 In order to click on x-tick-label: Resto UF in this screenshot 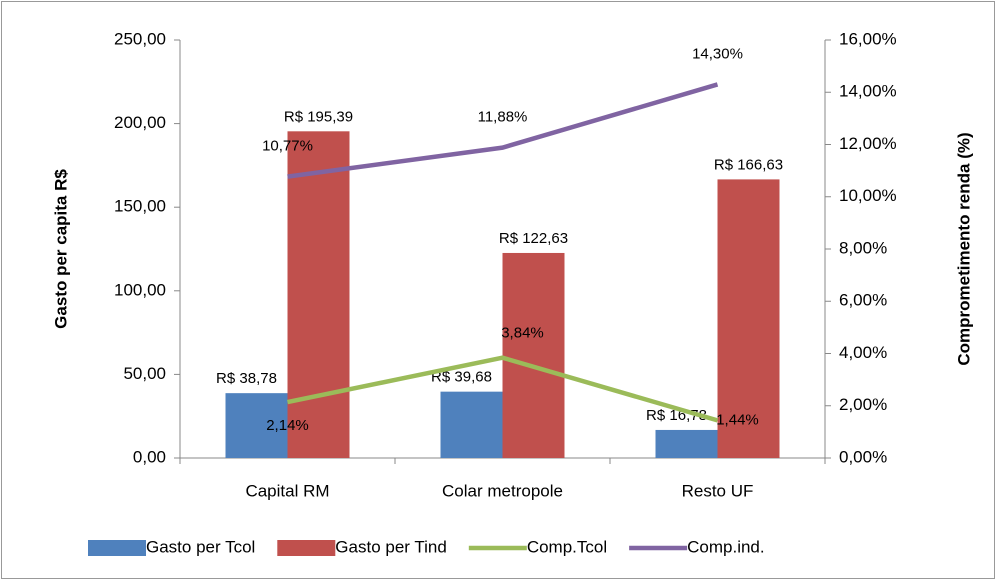, I will do `click(718, 490)`.